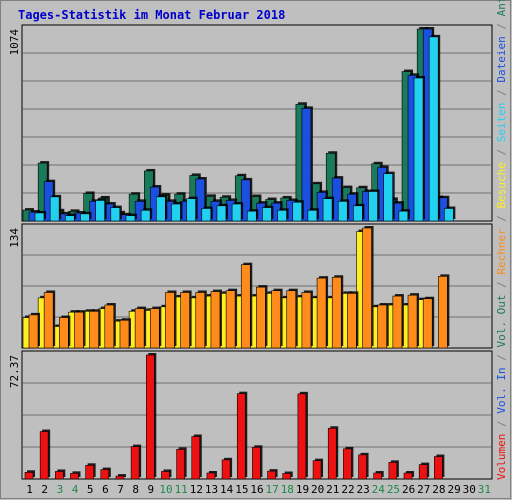  Describe the element at coordinates (363, 489) in the screenshot. I see `x-tick-label: 23` at that location.